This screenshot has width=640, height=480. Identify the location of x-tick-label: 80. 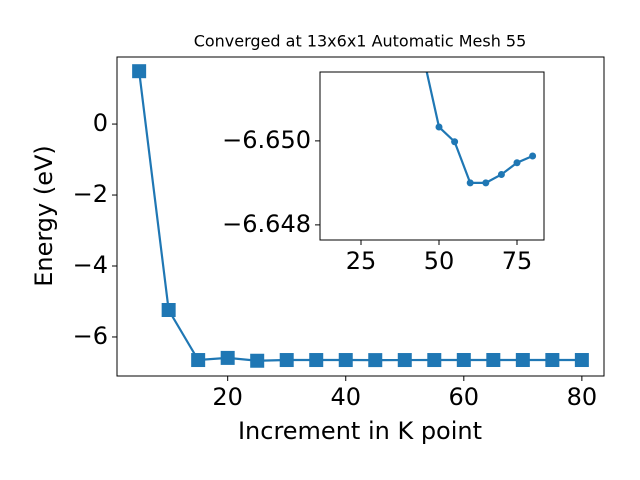
(582, 397).